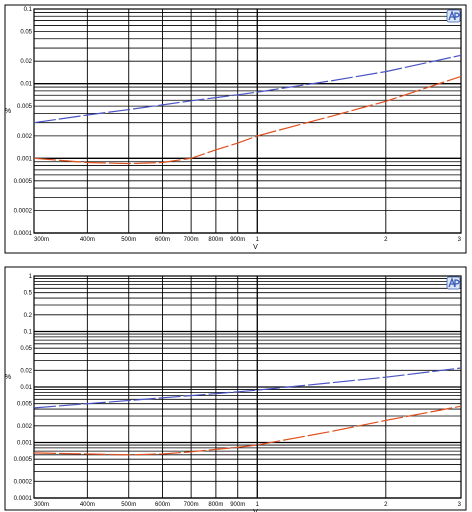 The height and width of the screenshot is (512, 472). Describe the element at coordinates (28, 294) in the screenshot. I see `y-tick-label: 0.5` at that location.